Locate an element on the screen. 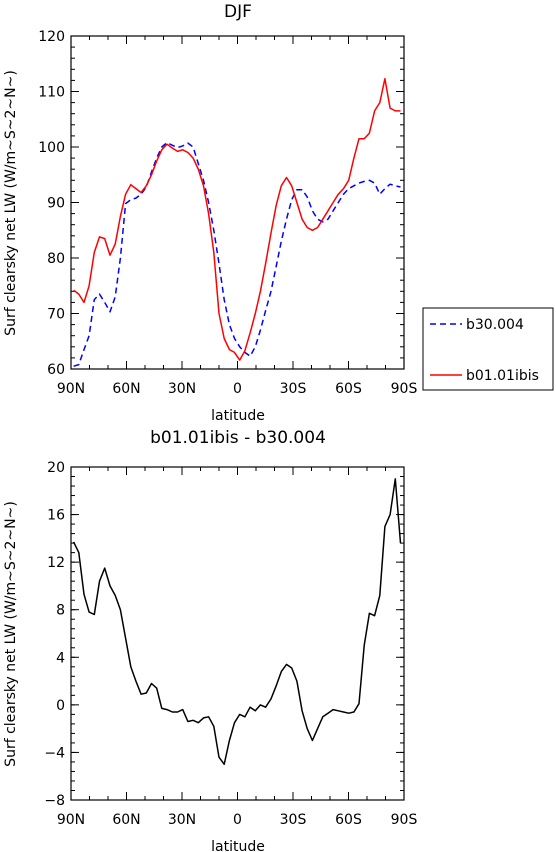  bottom-y-tick-label: 12 is located at coordinates (56, 563).